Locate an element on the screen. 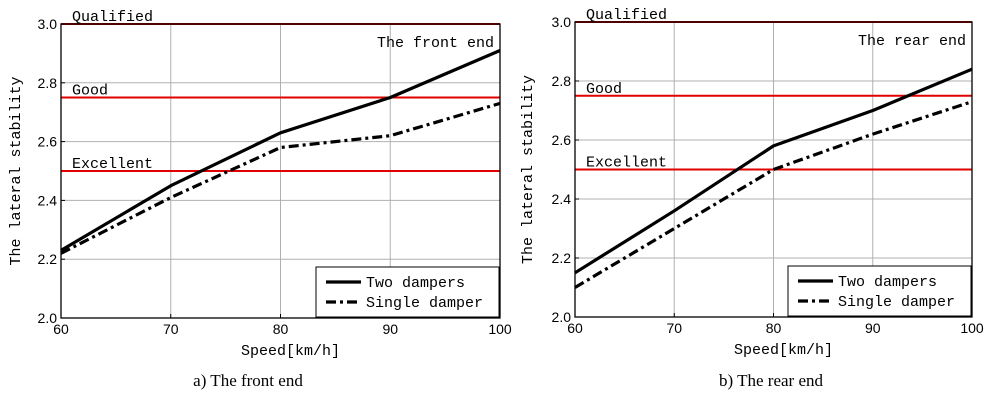 The width and height of the screenshot is (994, 393). corner-label: The rear end is located at coordinates (912, 41).